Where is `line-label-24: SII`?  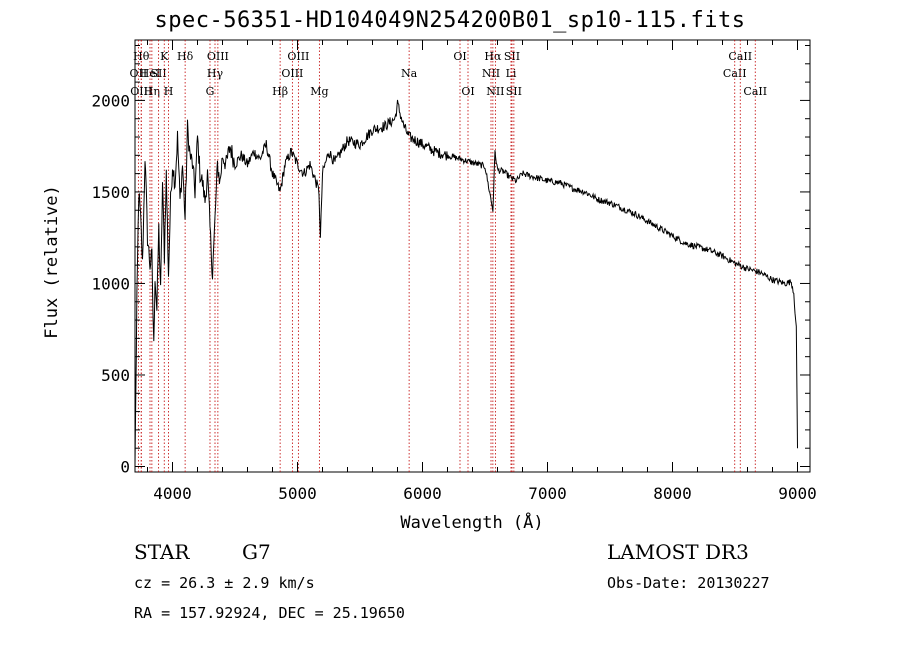
line-label-24: SII is located at coordinates (514, 91).